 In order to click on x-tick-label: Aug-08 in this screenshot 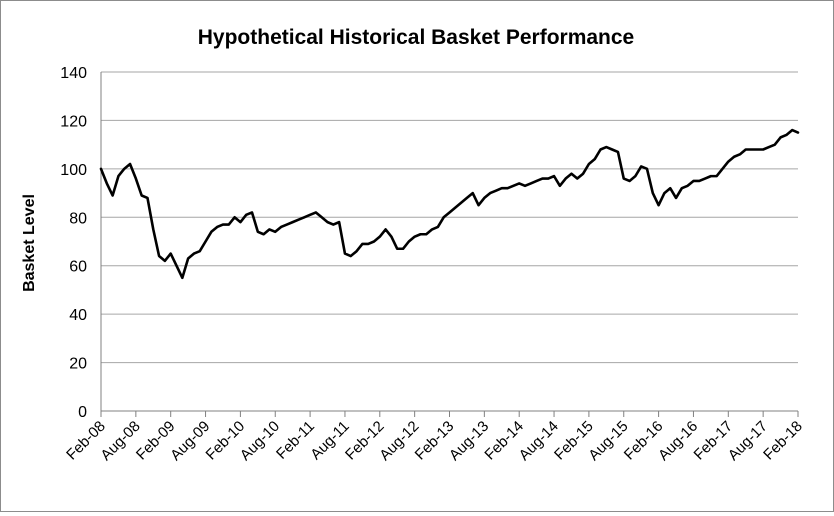, I will do `click(120, 441)`.